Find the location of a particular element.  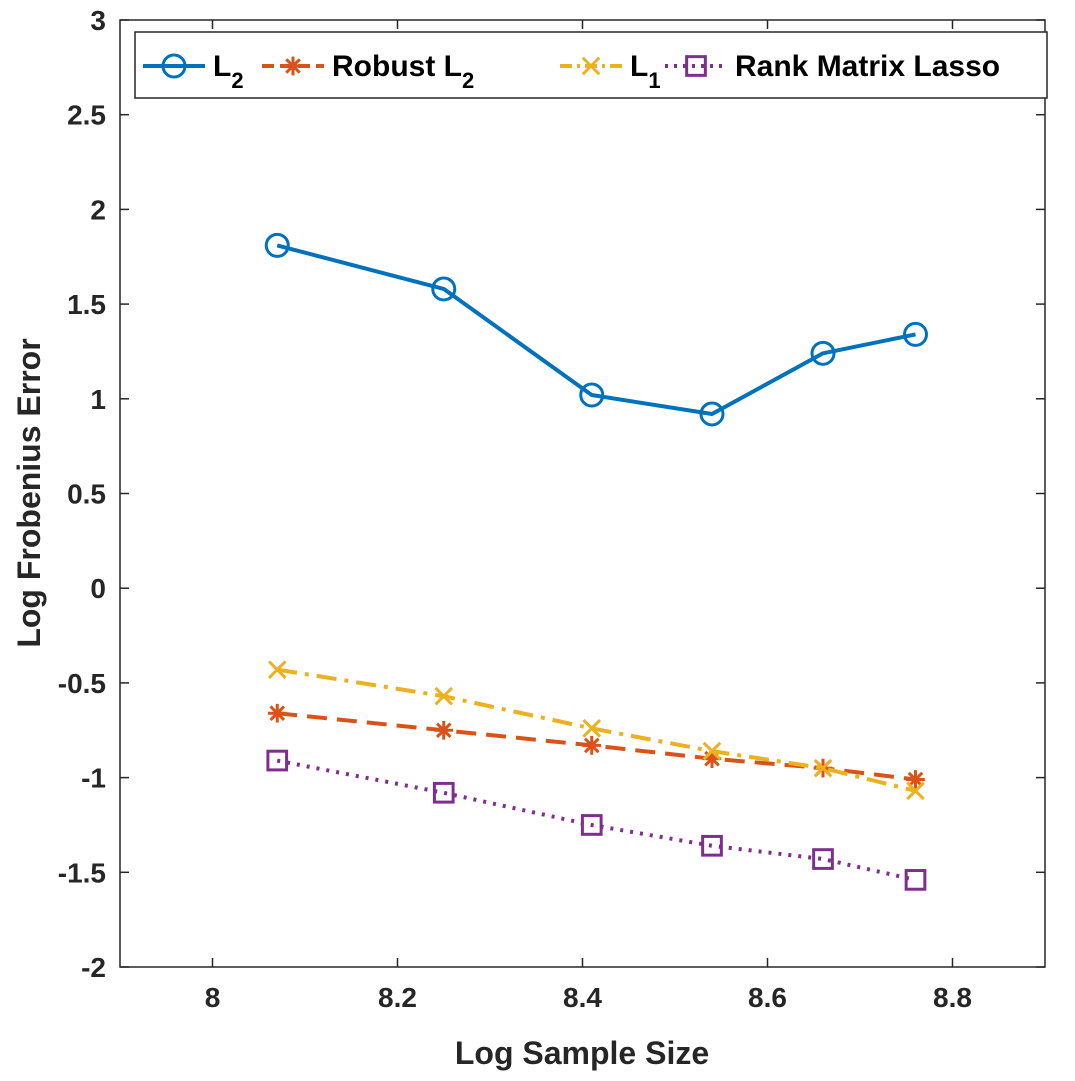

legend-label: L2 is located at coordinates (228, 71).